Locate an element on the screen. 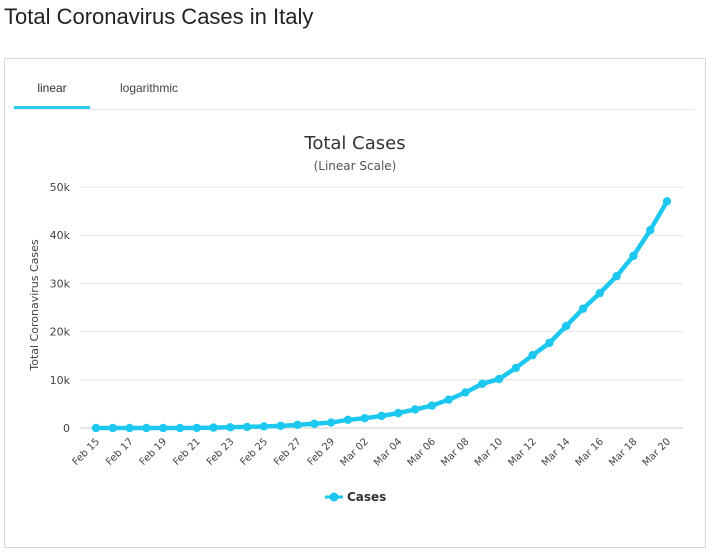 Image resolution: width=709 pixels, height=551 pixels. tab-linear: linear is located at coordinates (52, 88).